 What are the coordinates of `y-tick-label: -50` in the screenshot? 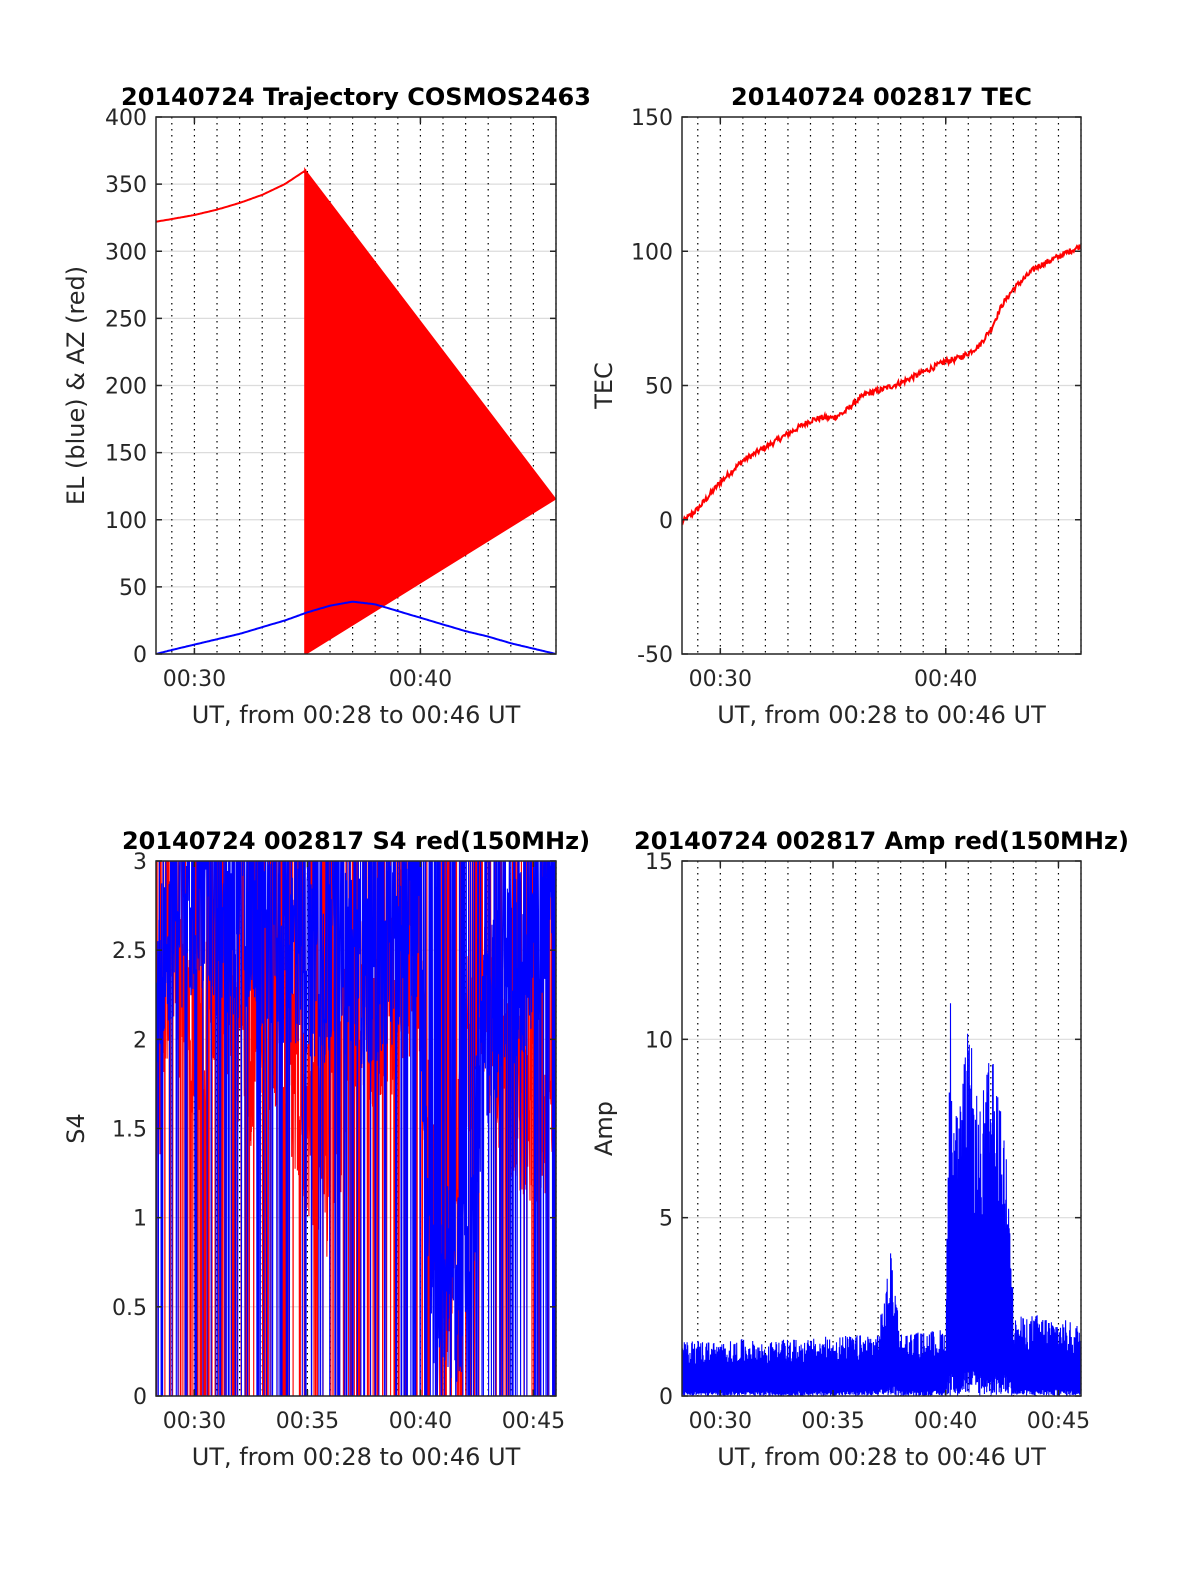 It's located at (655, 655).